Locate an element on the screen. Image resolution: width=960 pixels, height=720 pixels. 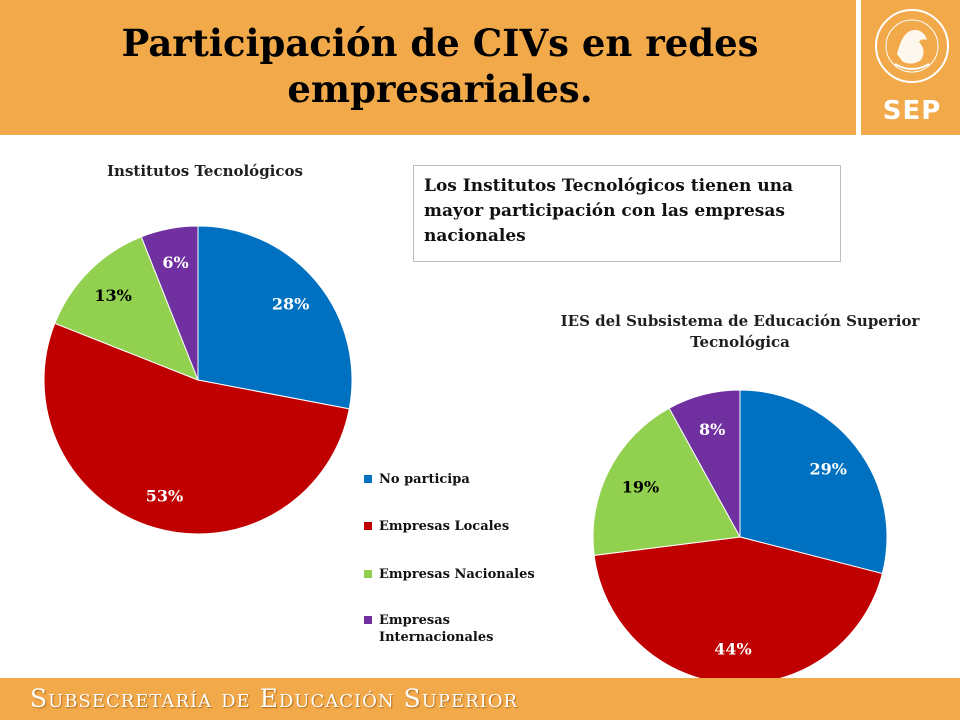
pie1-label-empresas-nacionales: 13% is located at coordinates (112, 295).